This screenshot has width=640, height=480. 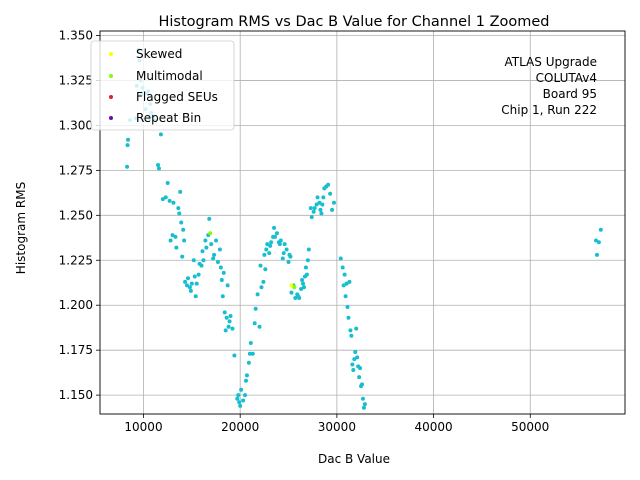 I want to click on y-tick-label: 1.200, so click(x=76, y=305).